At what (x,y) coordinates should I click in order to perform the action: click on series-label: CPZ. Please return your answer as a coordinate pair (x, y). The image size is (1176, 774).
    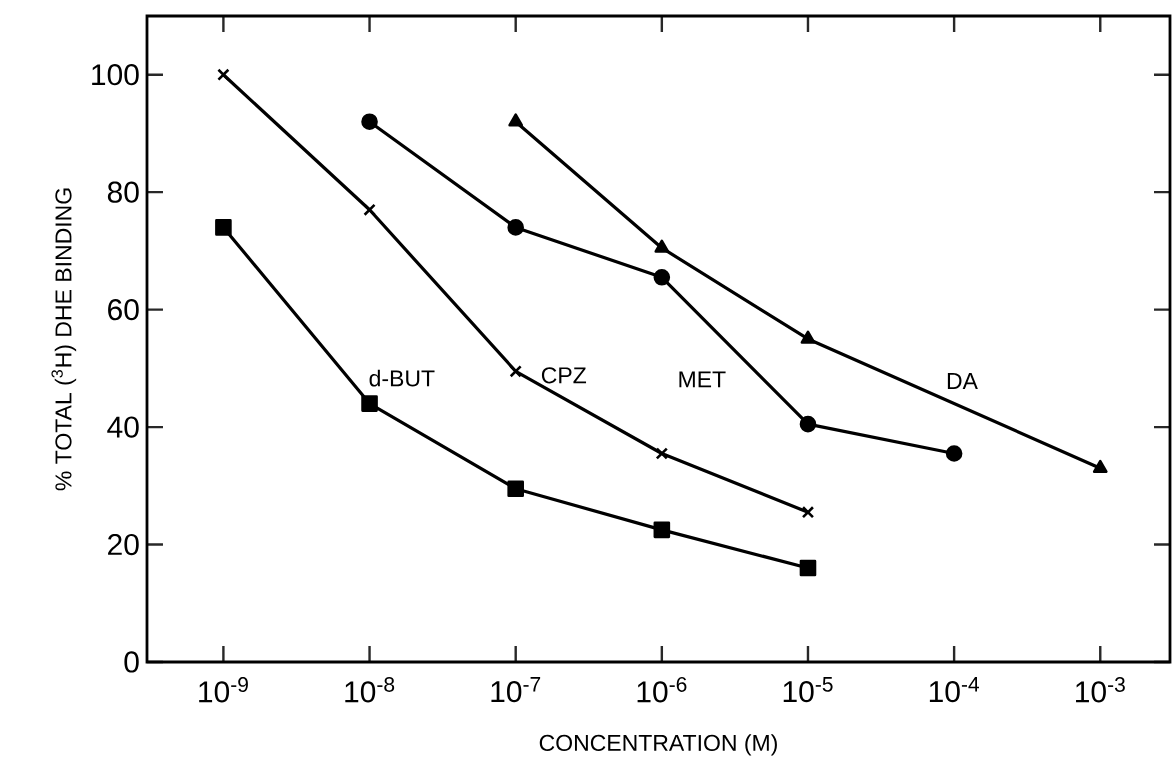
    Looking at the image, I should click on (564, 375).